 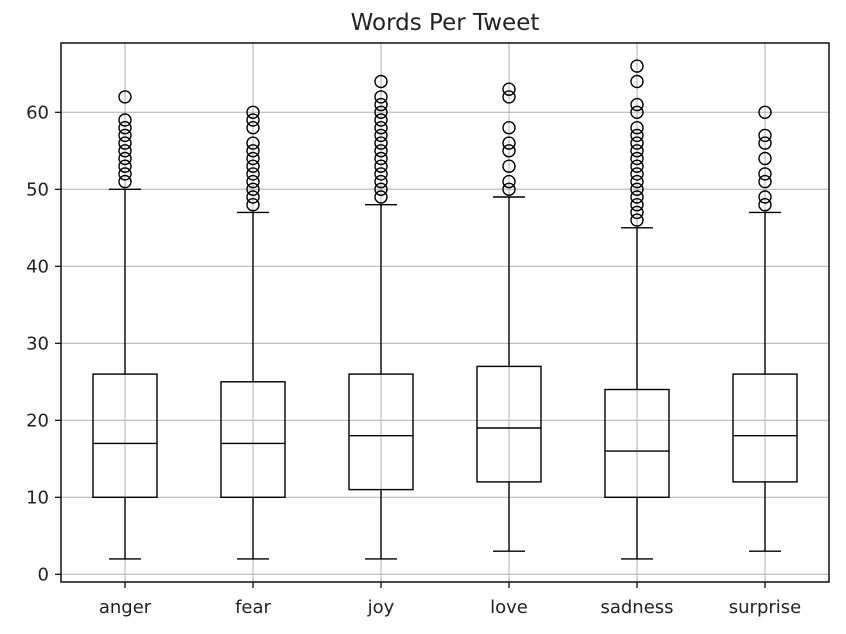 I want to click on x-tick-label-joy: joy, so click(x=381, y=607).